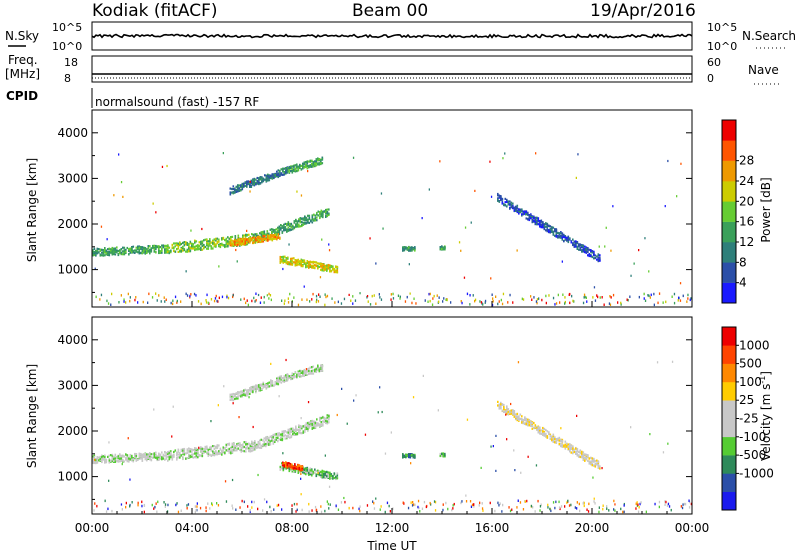 This screenshot has height=554, width=800. What do you see at coordinates (763, 70) in the screenshot?
I see `nave-label: Nave` at bounding box center [763, 70].